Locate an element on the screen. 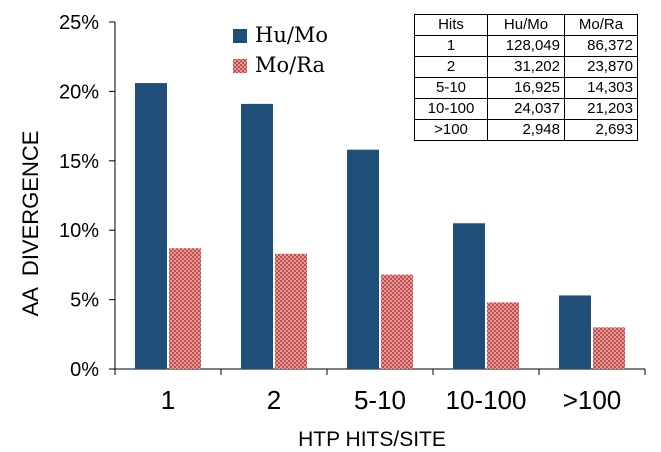  y-tick-label: 5% is located at coordinates (84, 301).